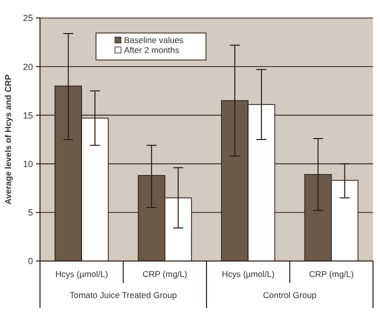 This screenshot has height=316, width=380. What do you see at coordinates (290, 295) in the screenshot?
I see `text: Control Group` at bounding box center [290, 295].